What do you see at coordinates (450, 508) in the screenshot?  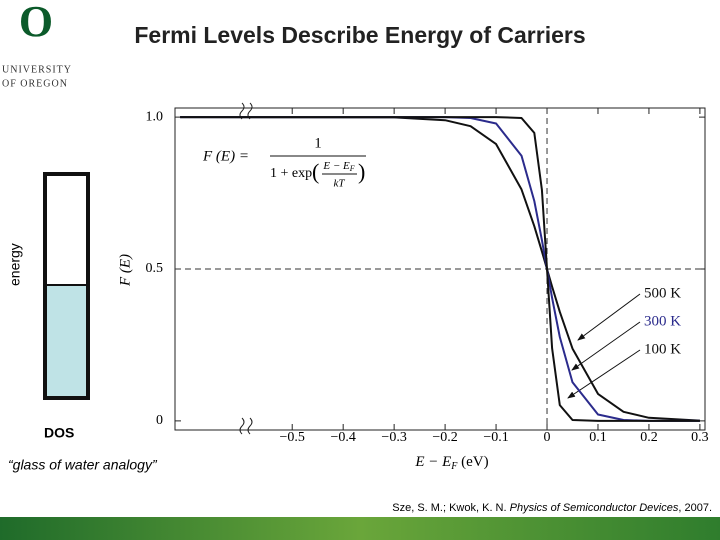 I see `citation-authors: Sze, S. M.; Kwok, K. N.` at bounding box center [450, 508].